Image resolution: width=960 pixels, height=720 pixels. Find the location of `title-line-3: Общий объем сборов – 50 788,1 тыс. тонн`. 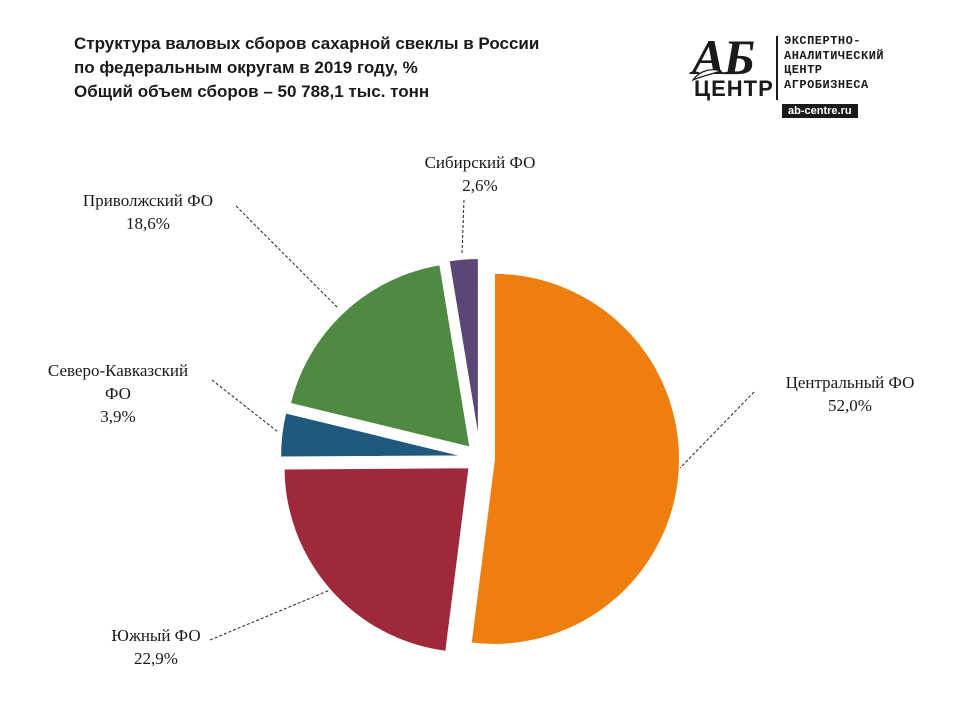

title-line-3: Общий объем сборов – 50 788,1 тыс. тонн is located at coordinates (252, 91).